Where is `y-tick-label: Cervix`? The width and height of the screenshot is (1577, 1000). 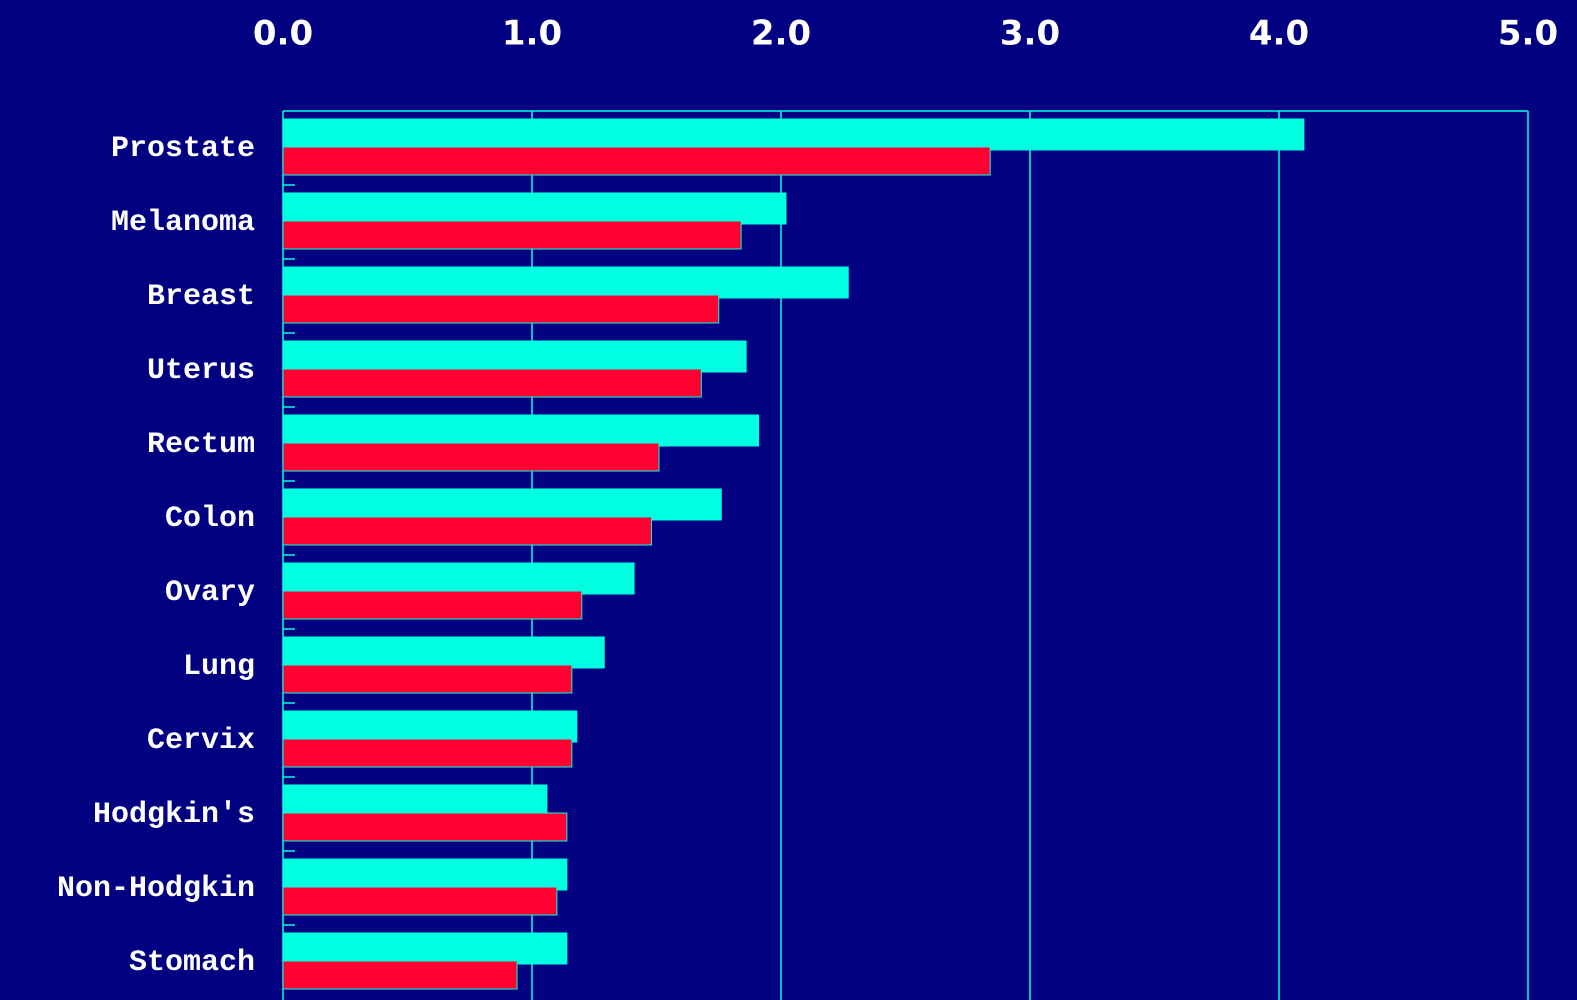 y-tick-label: Cervix is located at coordinates (201, 741).